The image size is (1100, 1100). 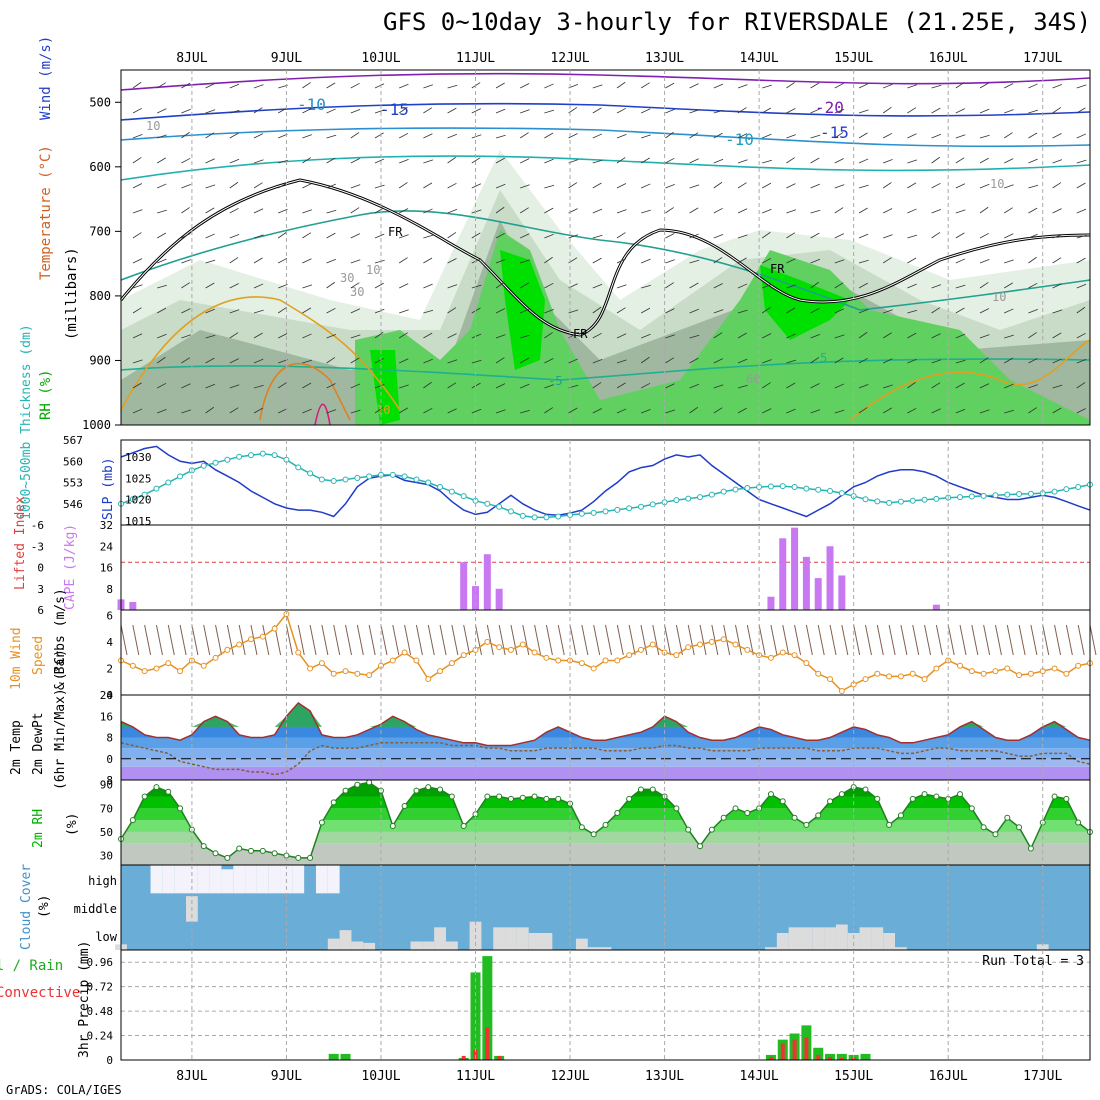 I want to click on li-tick-label: 3, so click(x=40, y=589).